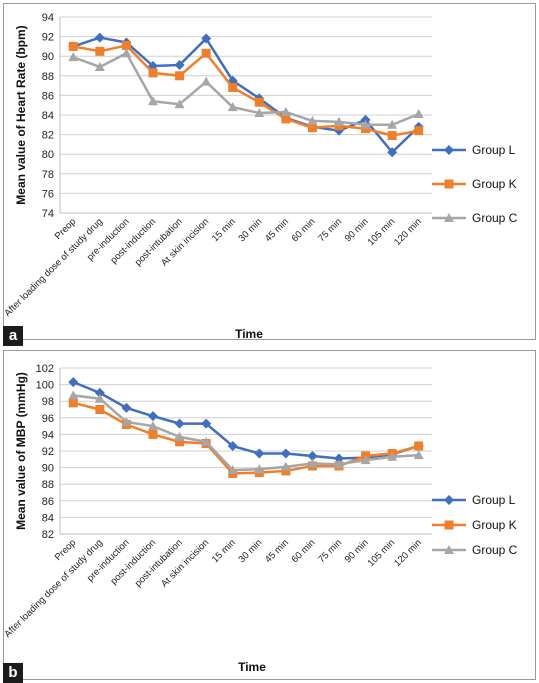 The width and height of the screenshot is (539, 683). What do you see at coordinates (48, 155) in the screenshot?
I see `y-tick-label: 80` at bounding box center [48, 155].